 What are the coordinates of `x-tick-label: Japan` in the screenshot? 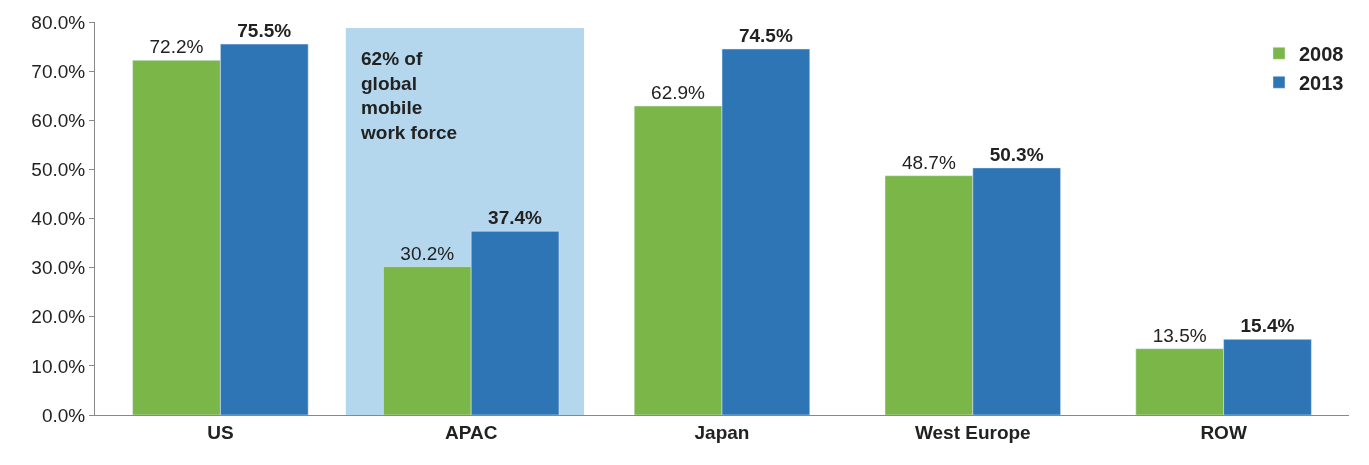 It's located at (722, 432).